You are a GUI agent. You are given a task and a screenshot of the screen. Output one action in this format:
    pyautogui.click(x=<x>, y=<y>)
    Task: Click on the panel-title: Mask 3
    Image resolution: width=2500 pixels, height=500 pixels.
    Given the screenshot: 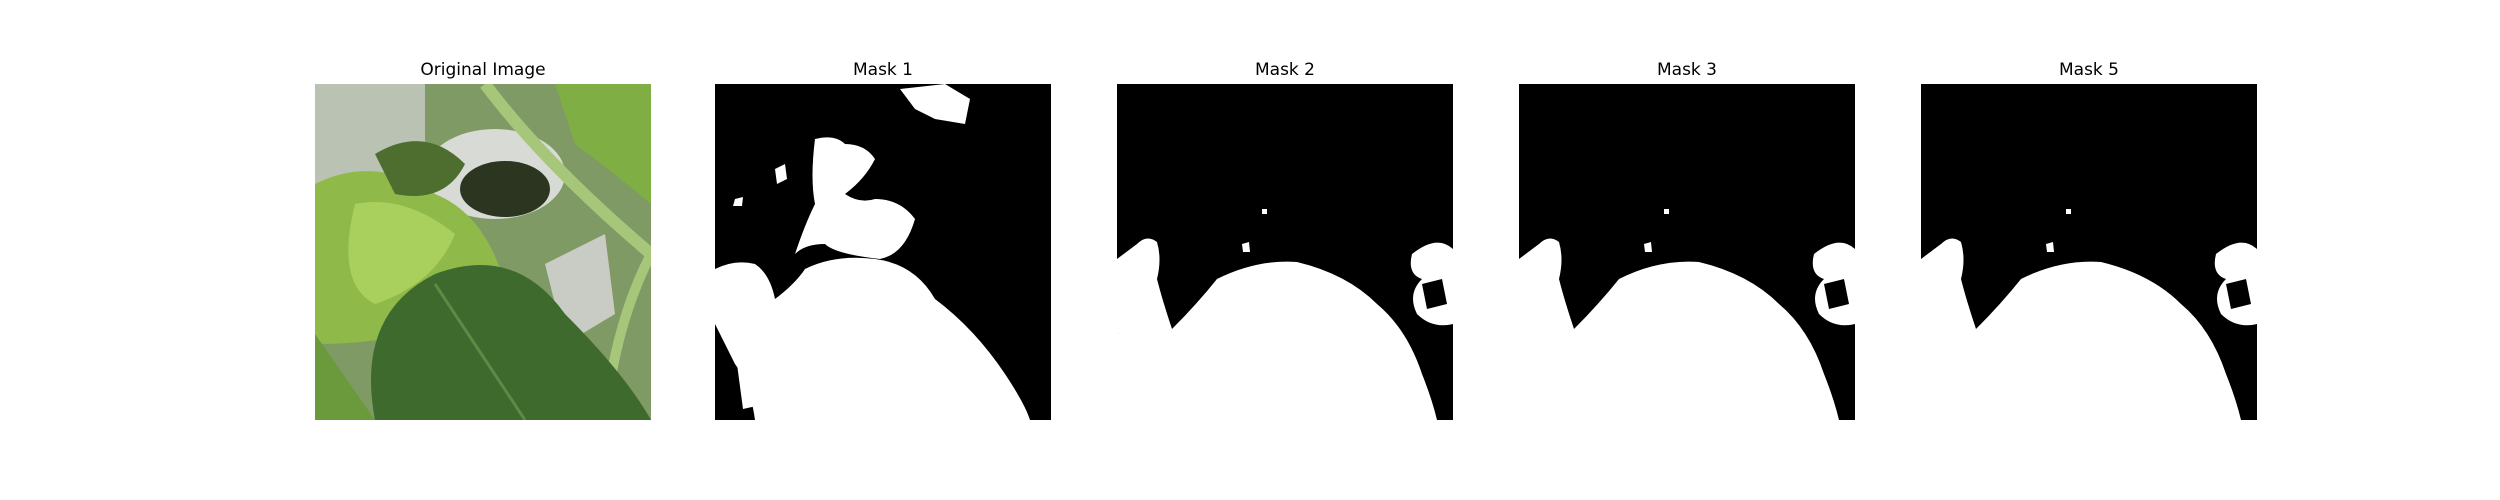 What is the action you would take?
    pyautogui.click(x=1686, y=70)
    